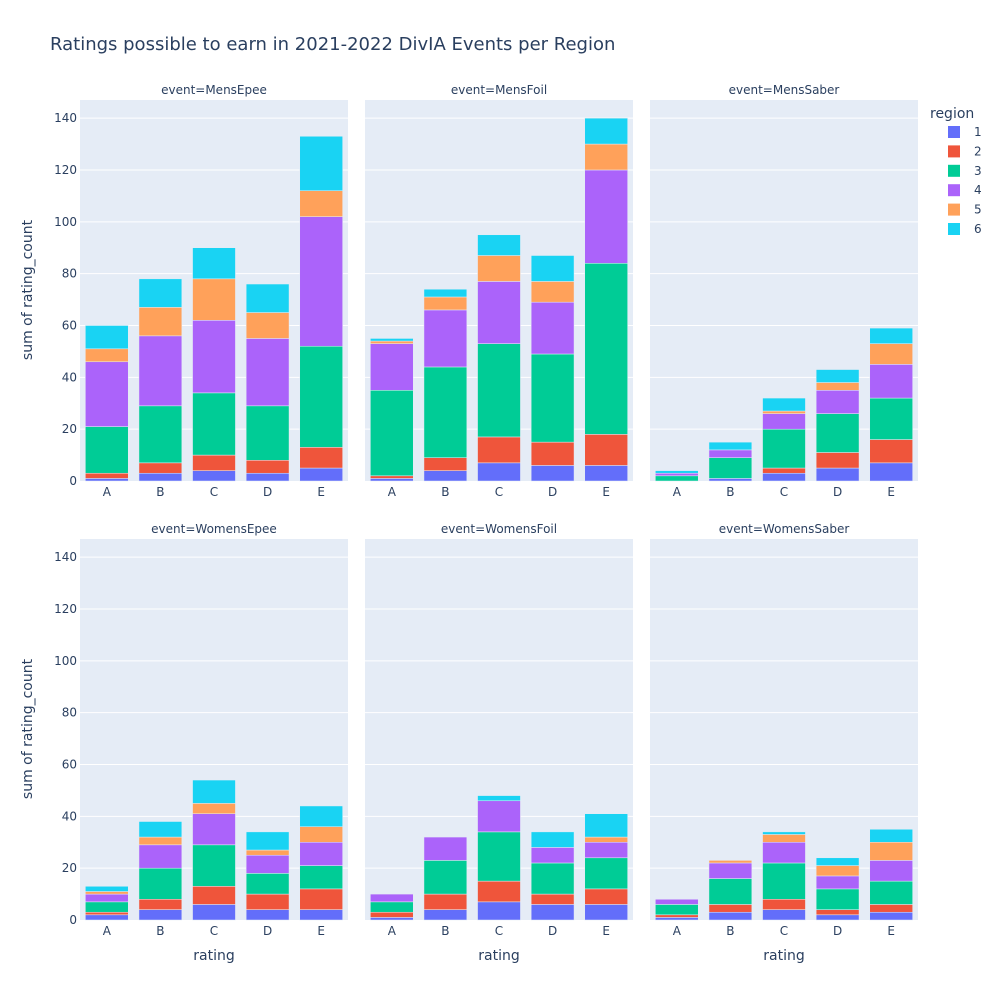 This screenshot has height=1005, width=1000. I want to click on y-tick-label: 40, so click(69, 816).